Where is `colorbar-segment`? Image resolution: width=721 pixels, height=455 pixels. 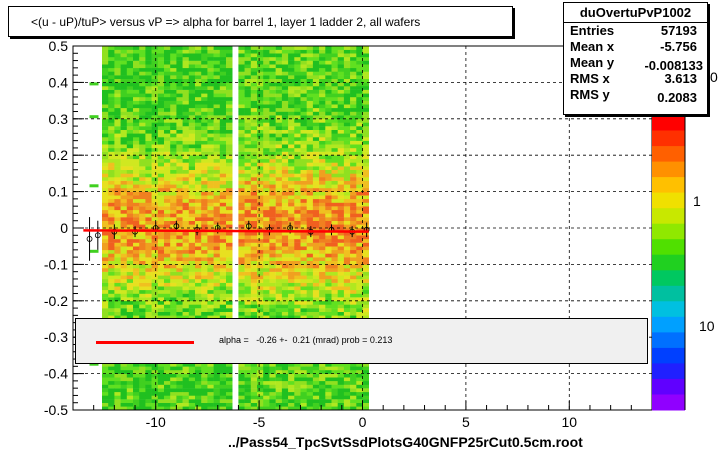 colorbar-segment is located at coordinates (668, 340).